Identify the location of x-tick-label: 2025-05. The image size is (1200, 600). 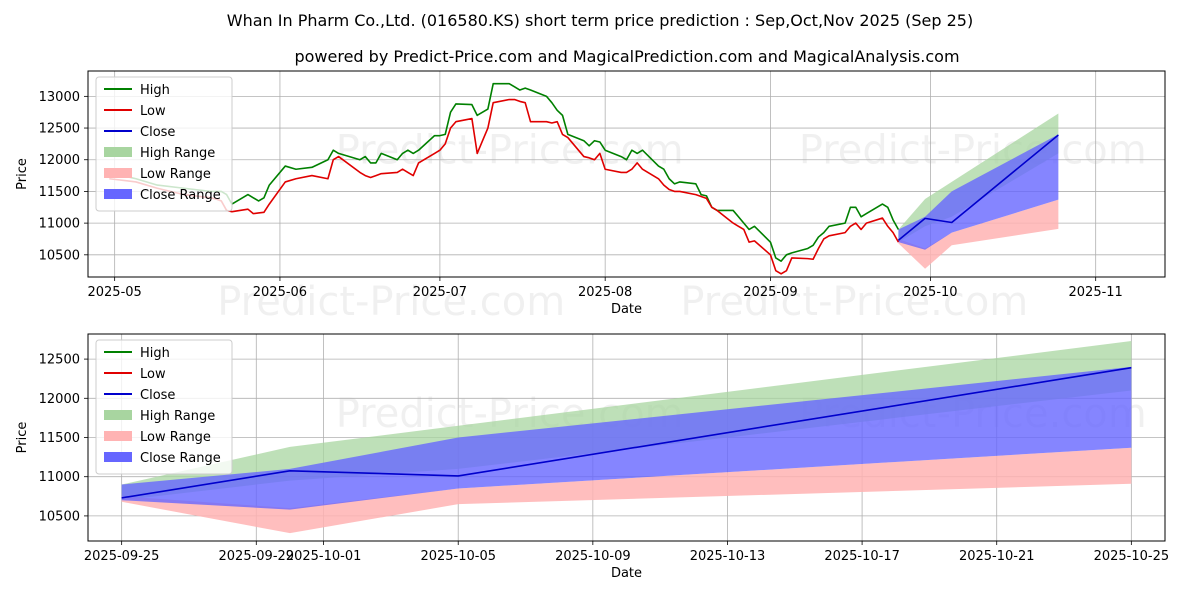
(114, 292).